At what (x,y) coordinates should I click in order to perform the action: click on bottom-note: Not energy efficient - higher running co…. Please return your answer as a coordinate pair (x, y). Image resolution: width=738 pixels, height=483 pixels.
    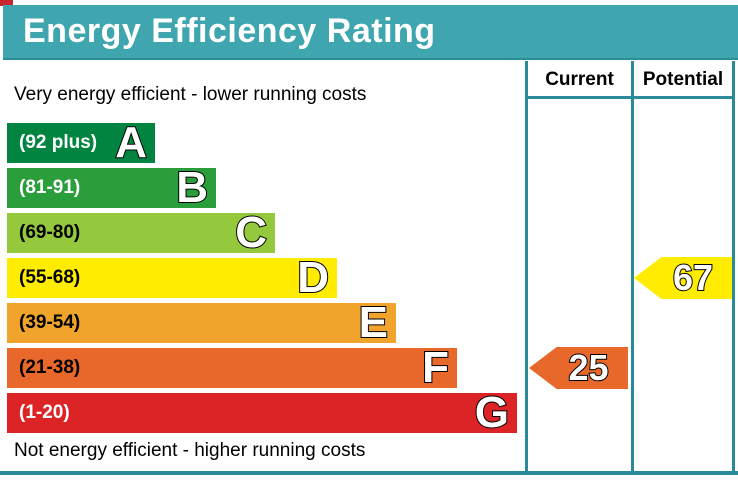
    Looking at the image, I should click on (190, 450).